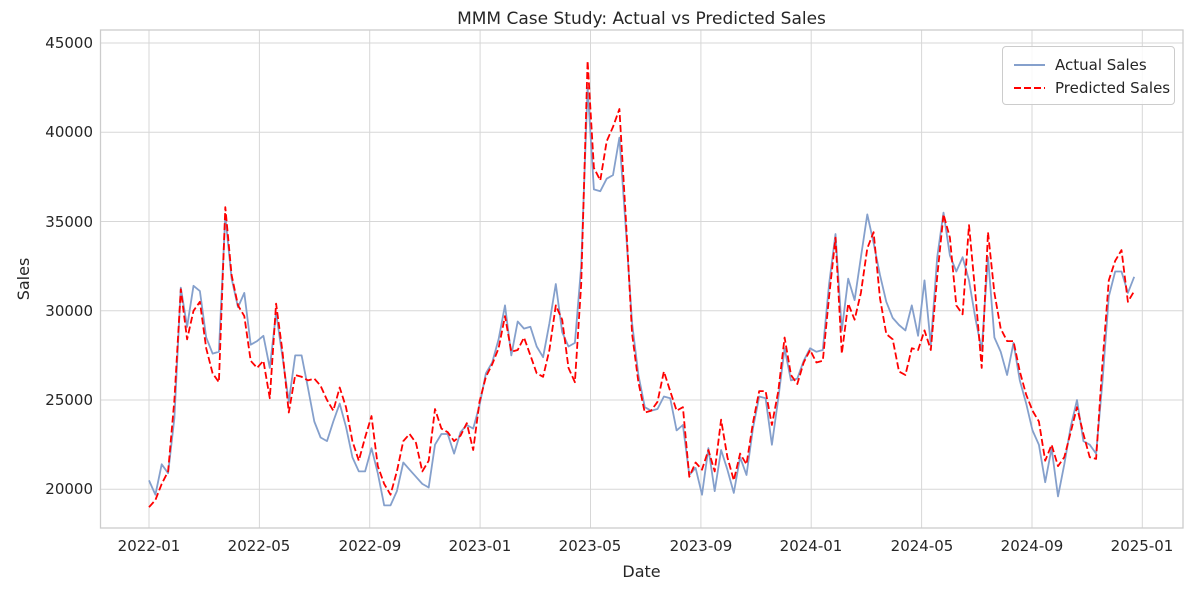 This screenshot has width=1200, height=600. Describe the element at coordinates (69, 311) in the screenshot. I see `y-tick-label: 30000` at that location.